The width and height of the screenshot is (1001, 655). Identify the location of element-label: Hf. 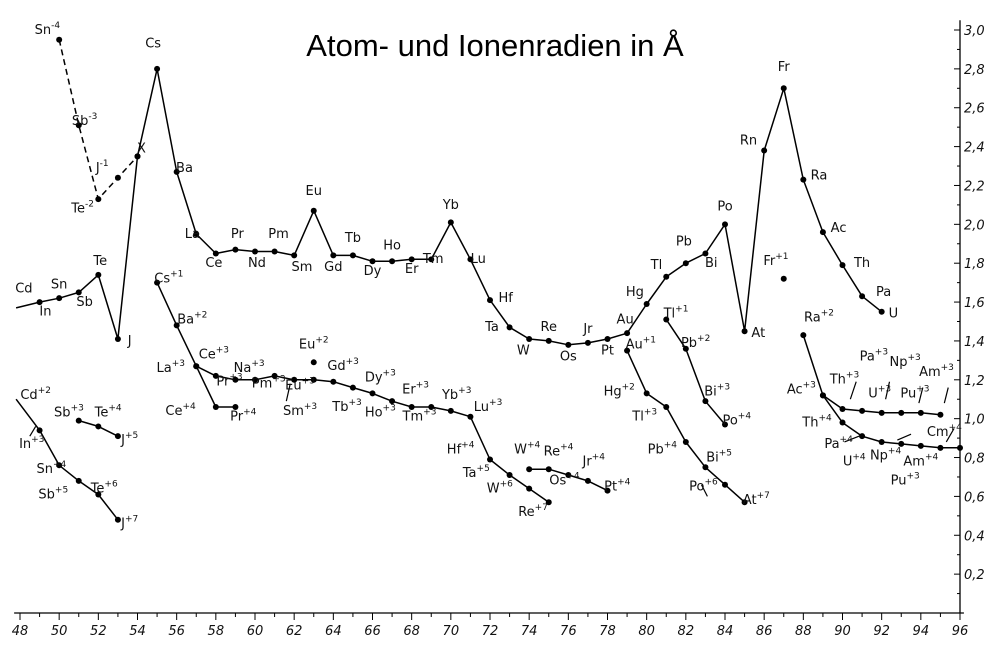
(505, 298).